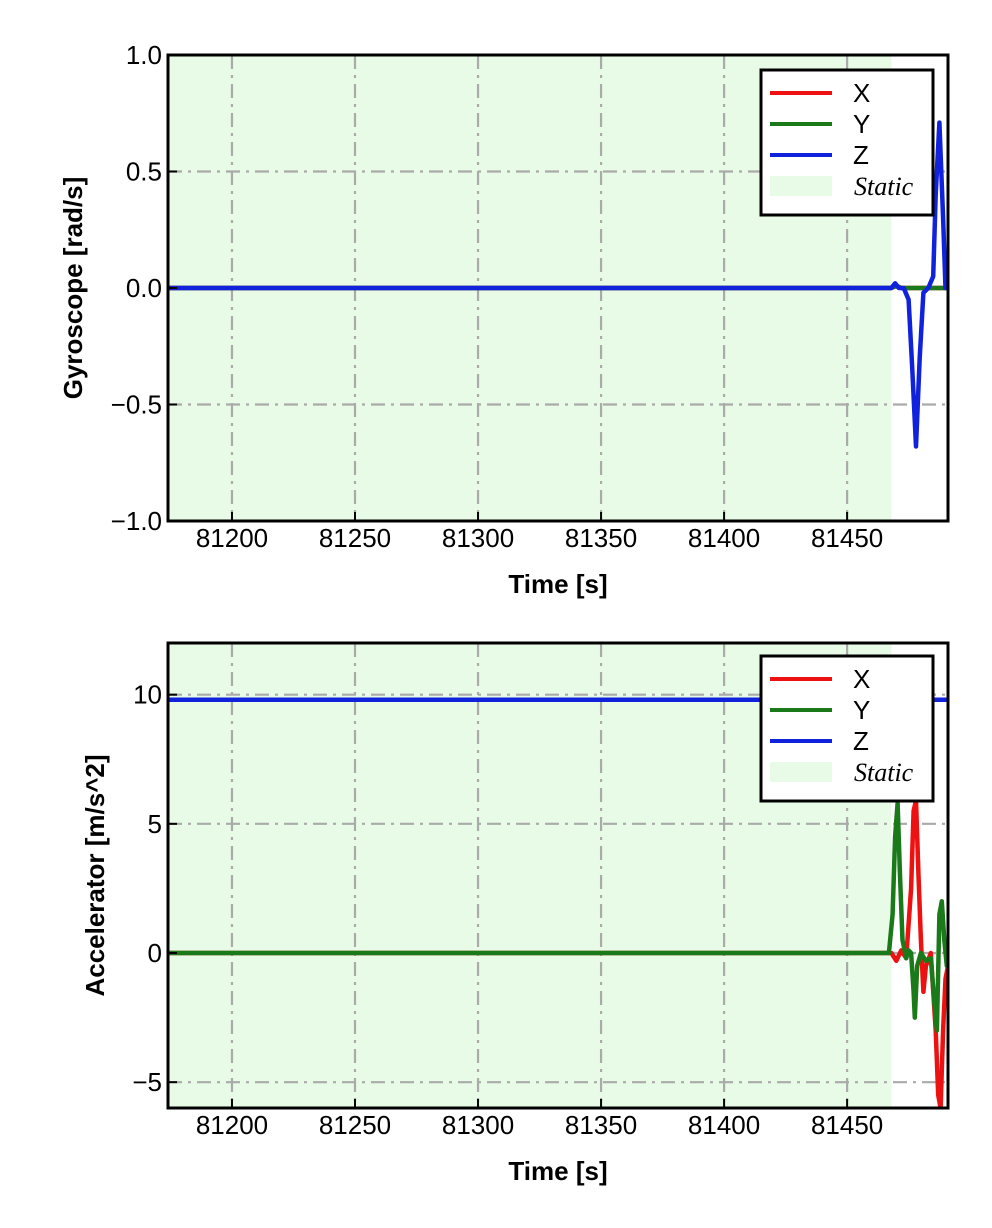 The image size is (992, 1228). I want to click on y-tick-label: 5, so click(155, 824).